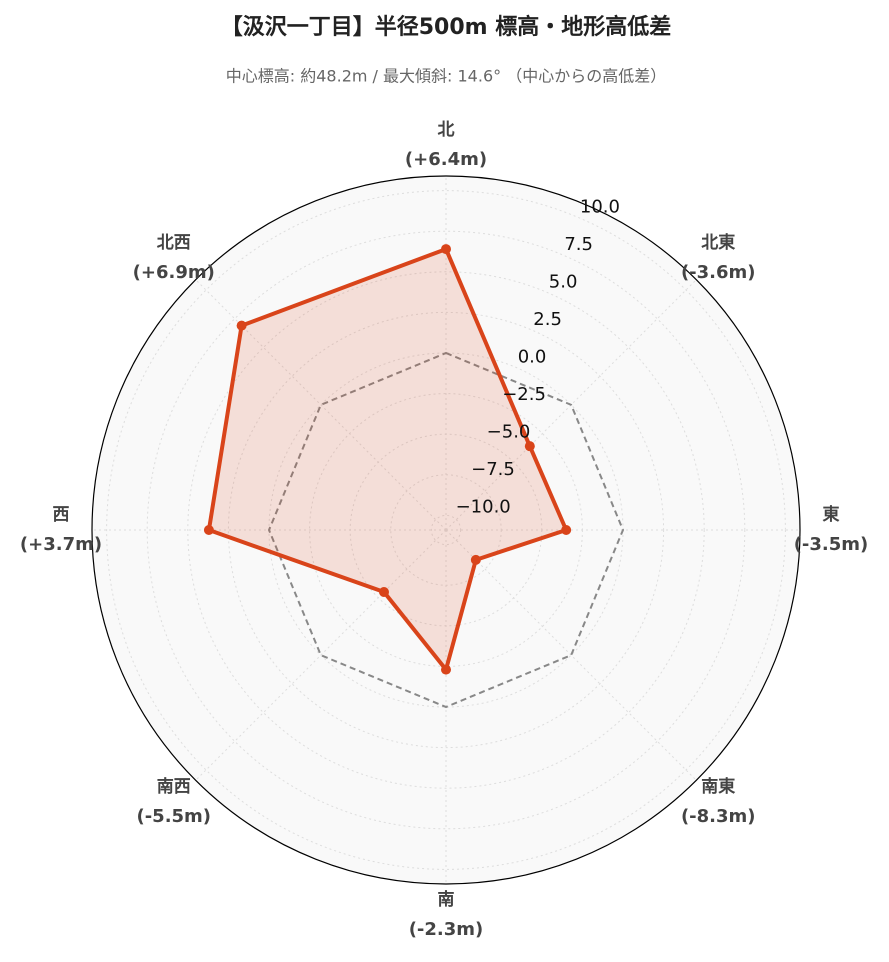  What do you see at coordinates (446, 929) in the screenshot?
I see `value-label: (-2.3m)` at bounding box center [446, 929].